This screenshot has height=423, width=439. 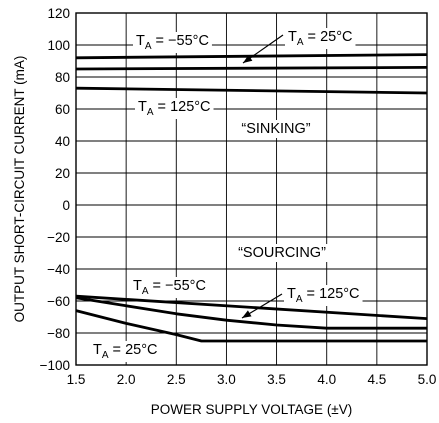 What do you see at coordinates (262, 176) in the screenshot?
I see `annotation-leaders` at bounding box center [262, 176].